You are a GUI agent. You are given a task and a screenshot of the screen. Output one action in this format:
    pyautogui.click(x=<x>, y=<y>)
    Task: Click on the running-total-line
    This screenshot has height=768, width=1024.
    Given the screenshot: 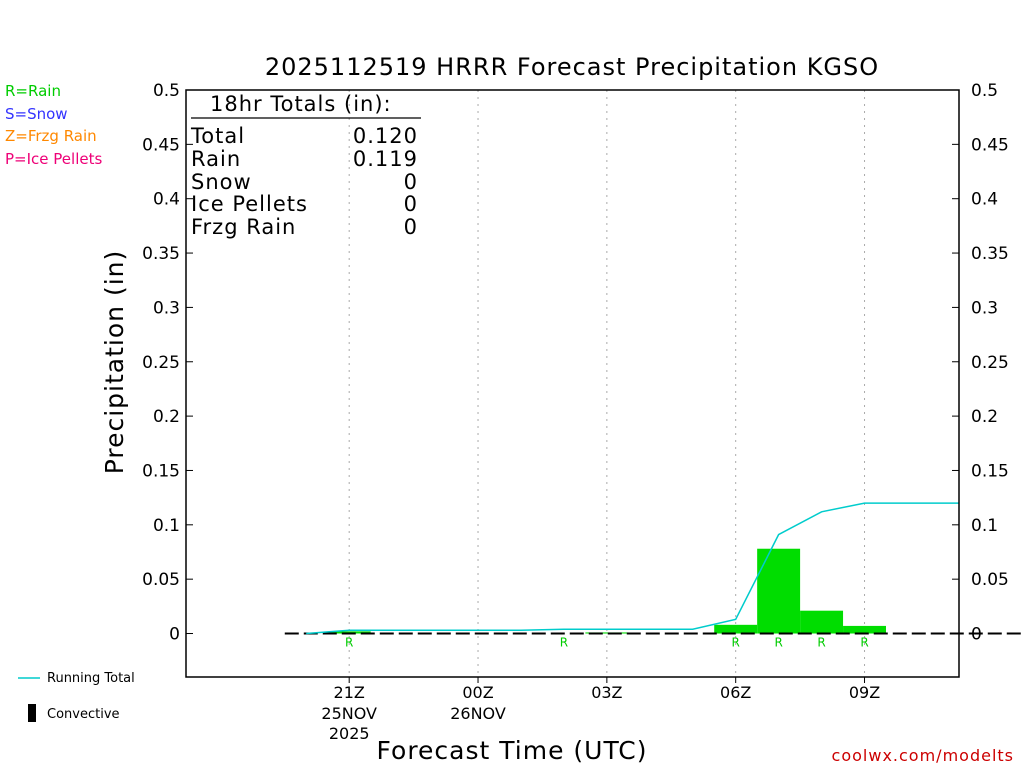 What is the action you would take?
    pyautogui.click(x=632, y=568)
    